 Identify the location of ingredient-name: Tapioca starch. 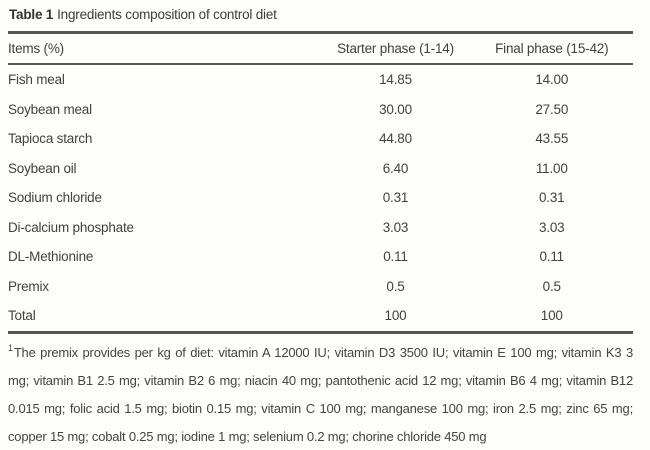
(50, 139).